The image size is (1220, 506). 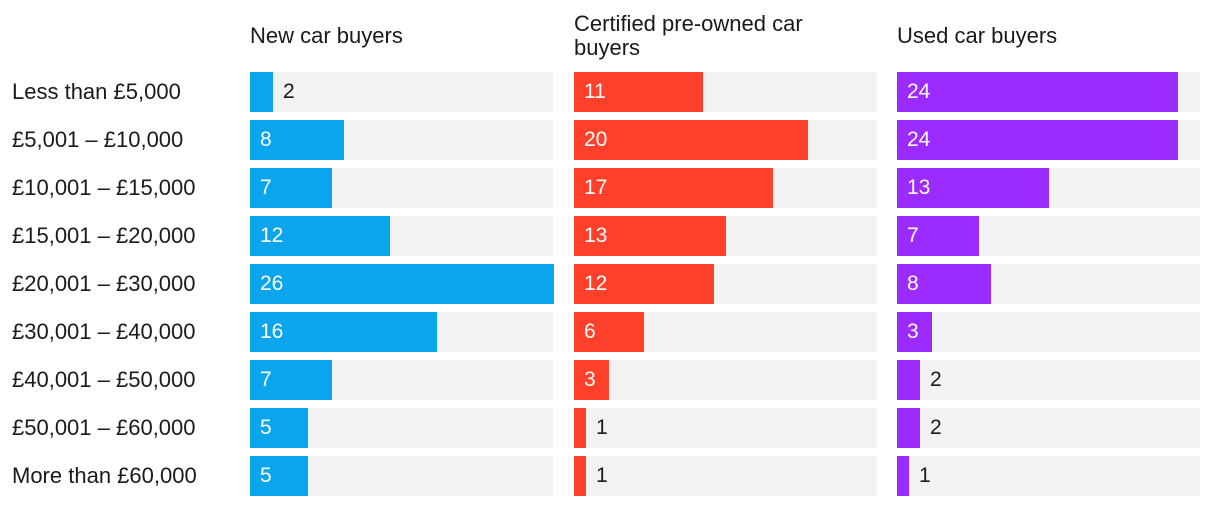 I want to click on data-label: 11, so click(x=595, y=91).